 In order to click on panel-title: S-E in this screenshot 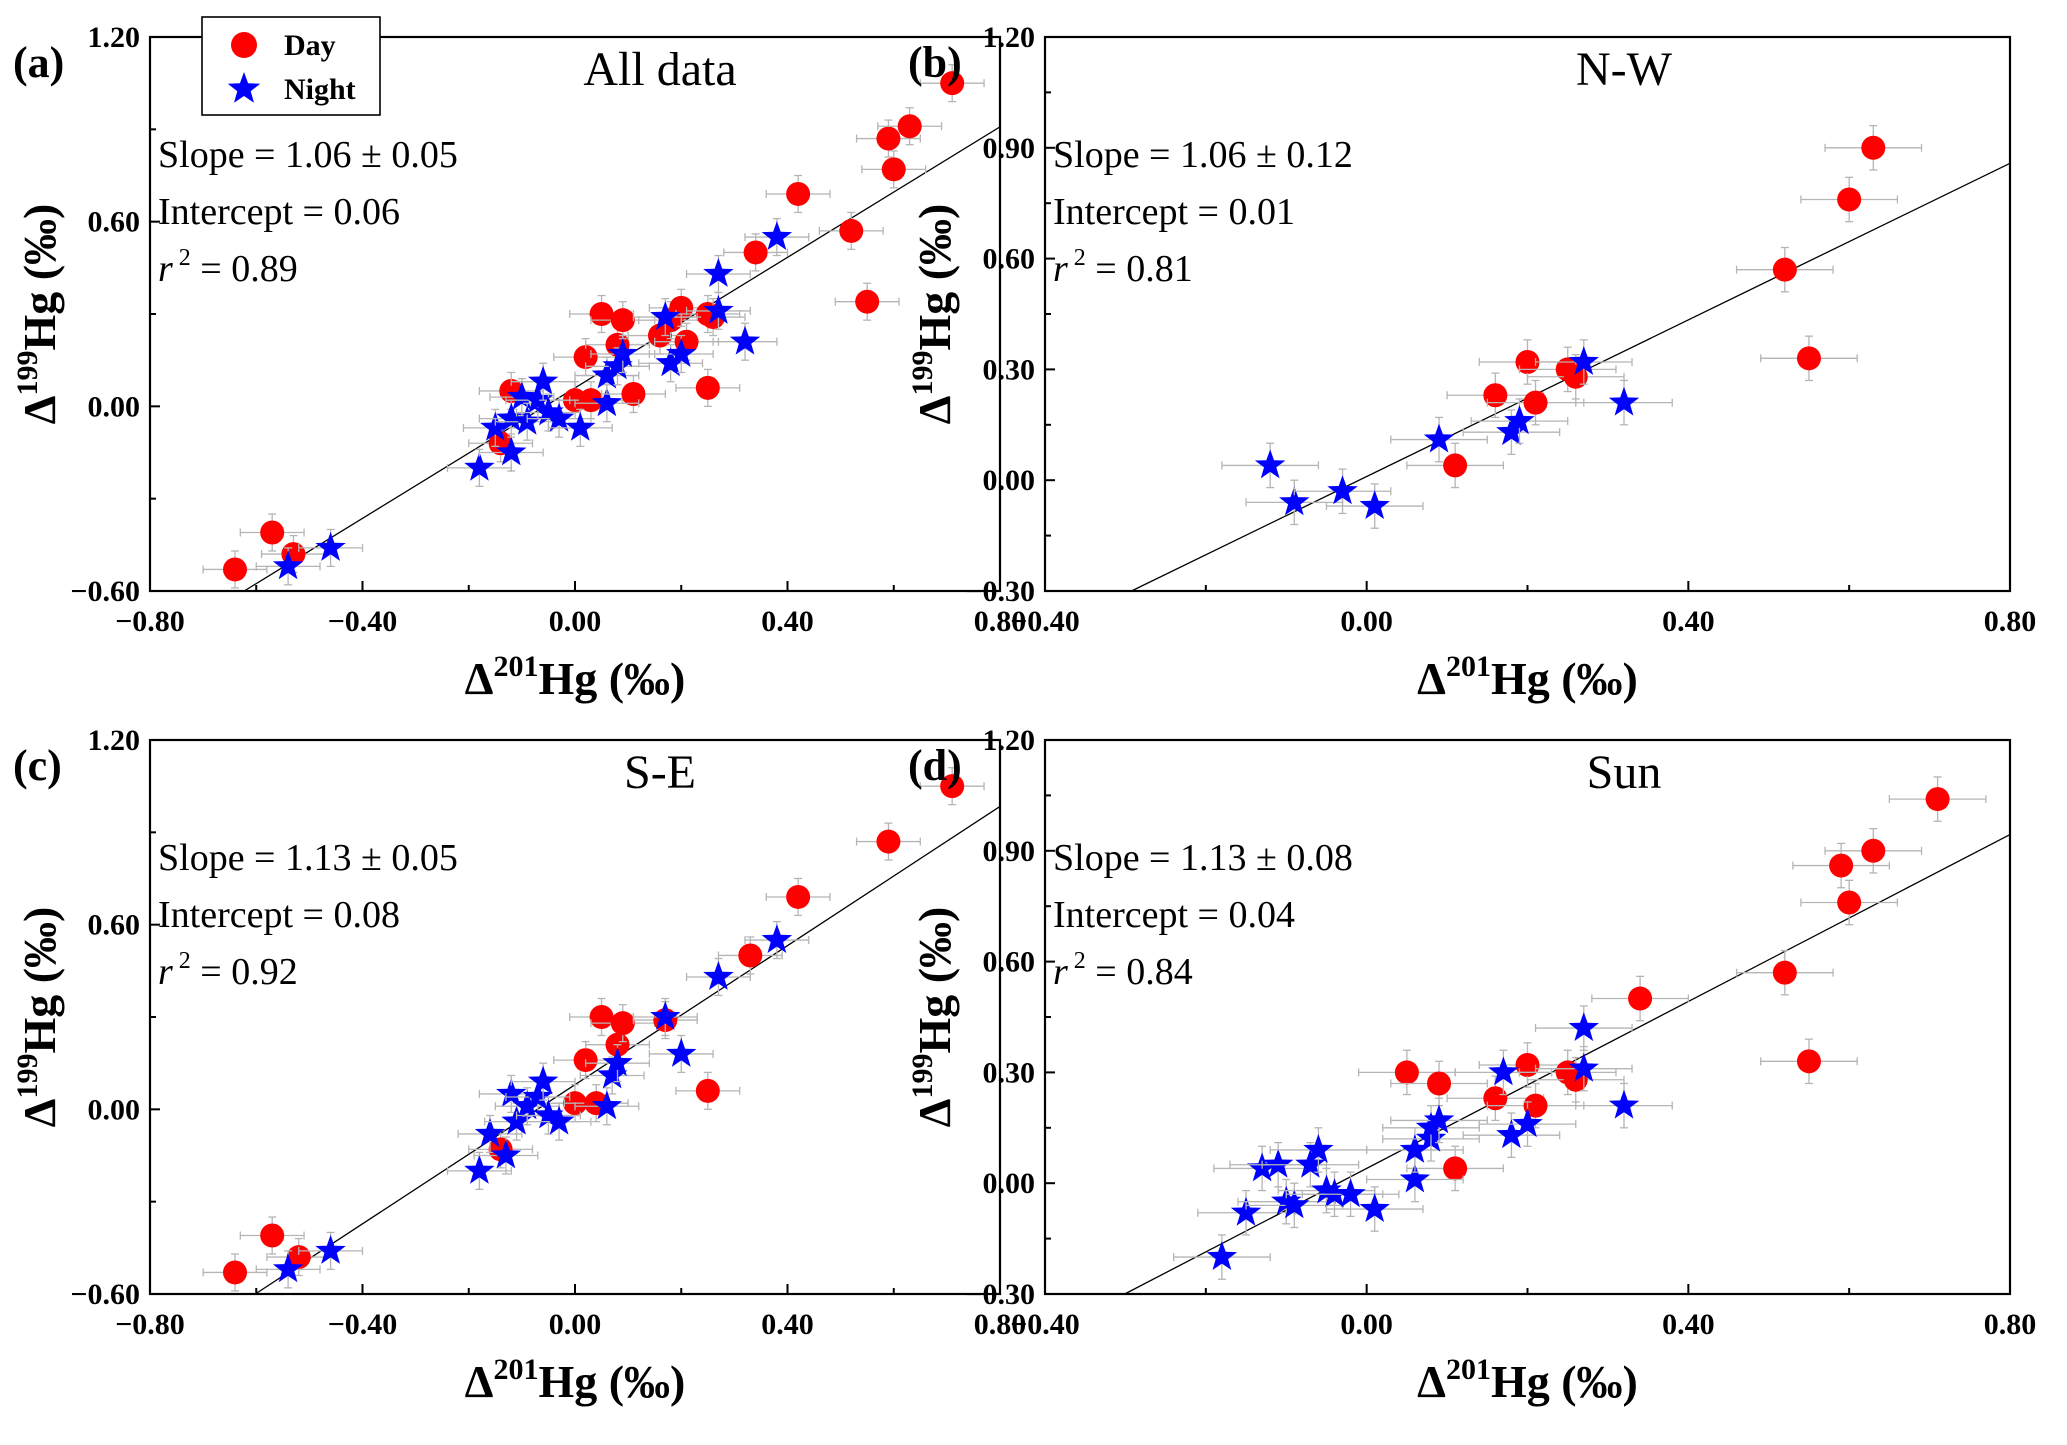, I will do `click(660, 772)`.